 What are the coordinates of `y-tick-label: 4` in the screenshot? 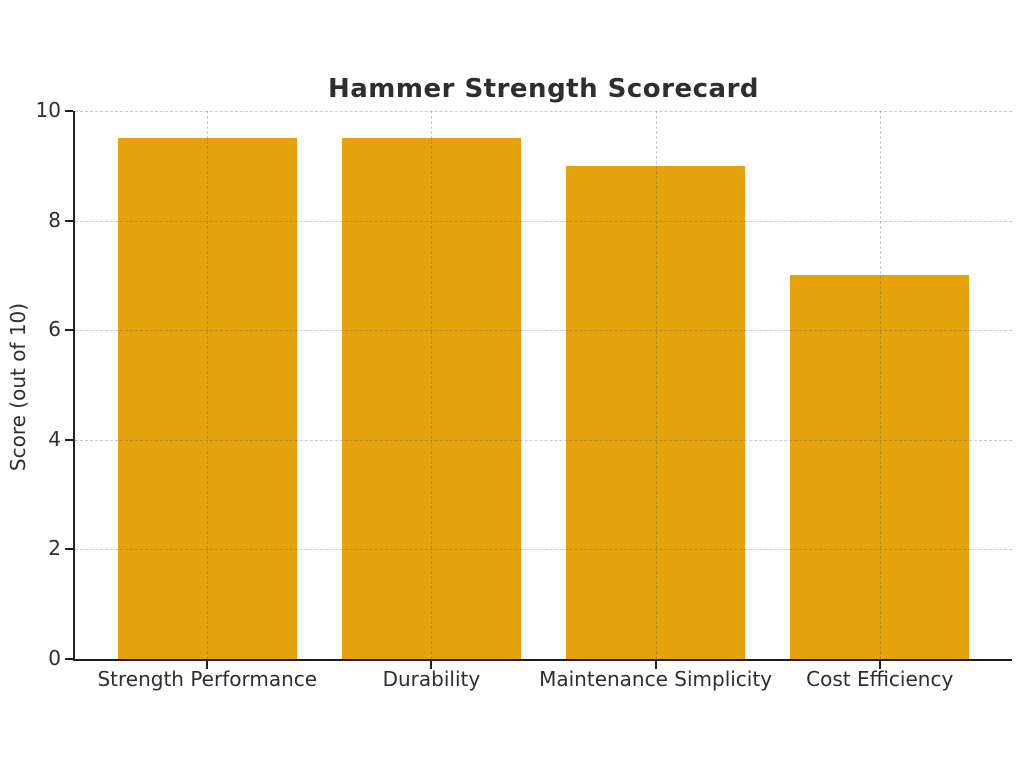 It's located at (54, 438).